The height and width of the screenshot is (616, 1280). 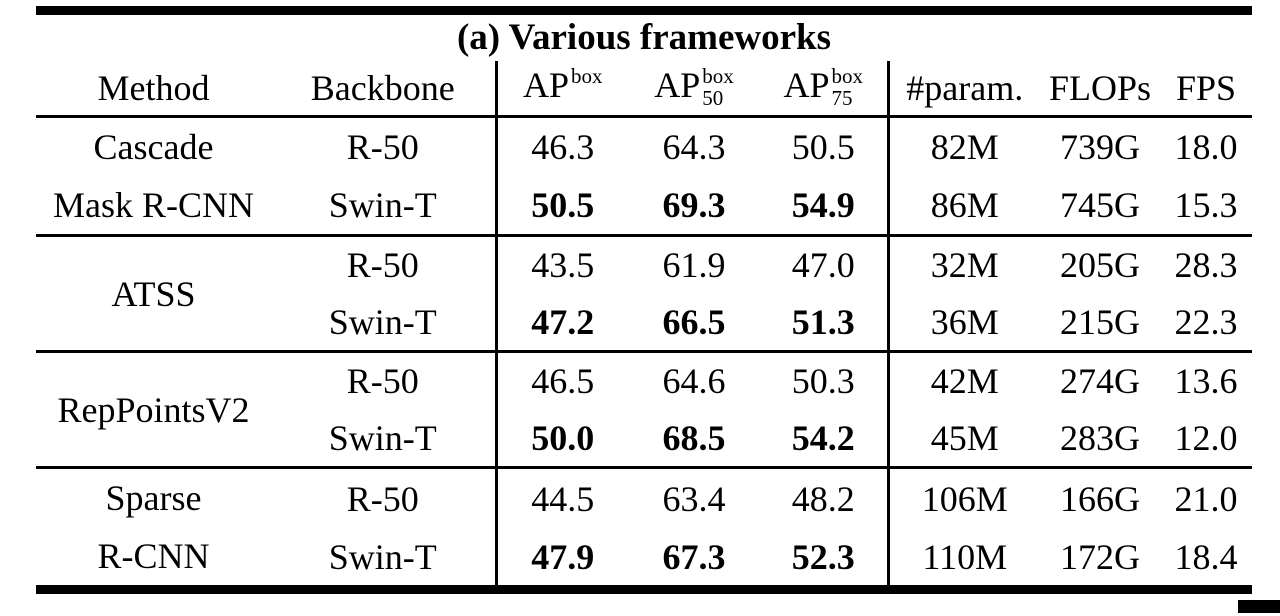 I want to click on ap-box-cell: 44.5, so click(x=561, y=498).